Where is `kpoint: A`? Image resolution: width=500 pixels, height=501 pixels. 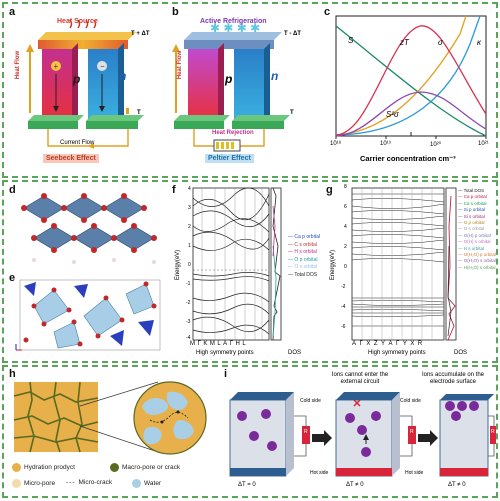 kpoint: A is located at coordinates (390, 344).